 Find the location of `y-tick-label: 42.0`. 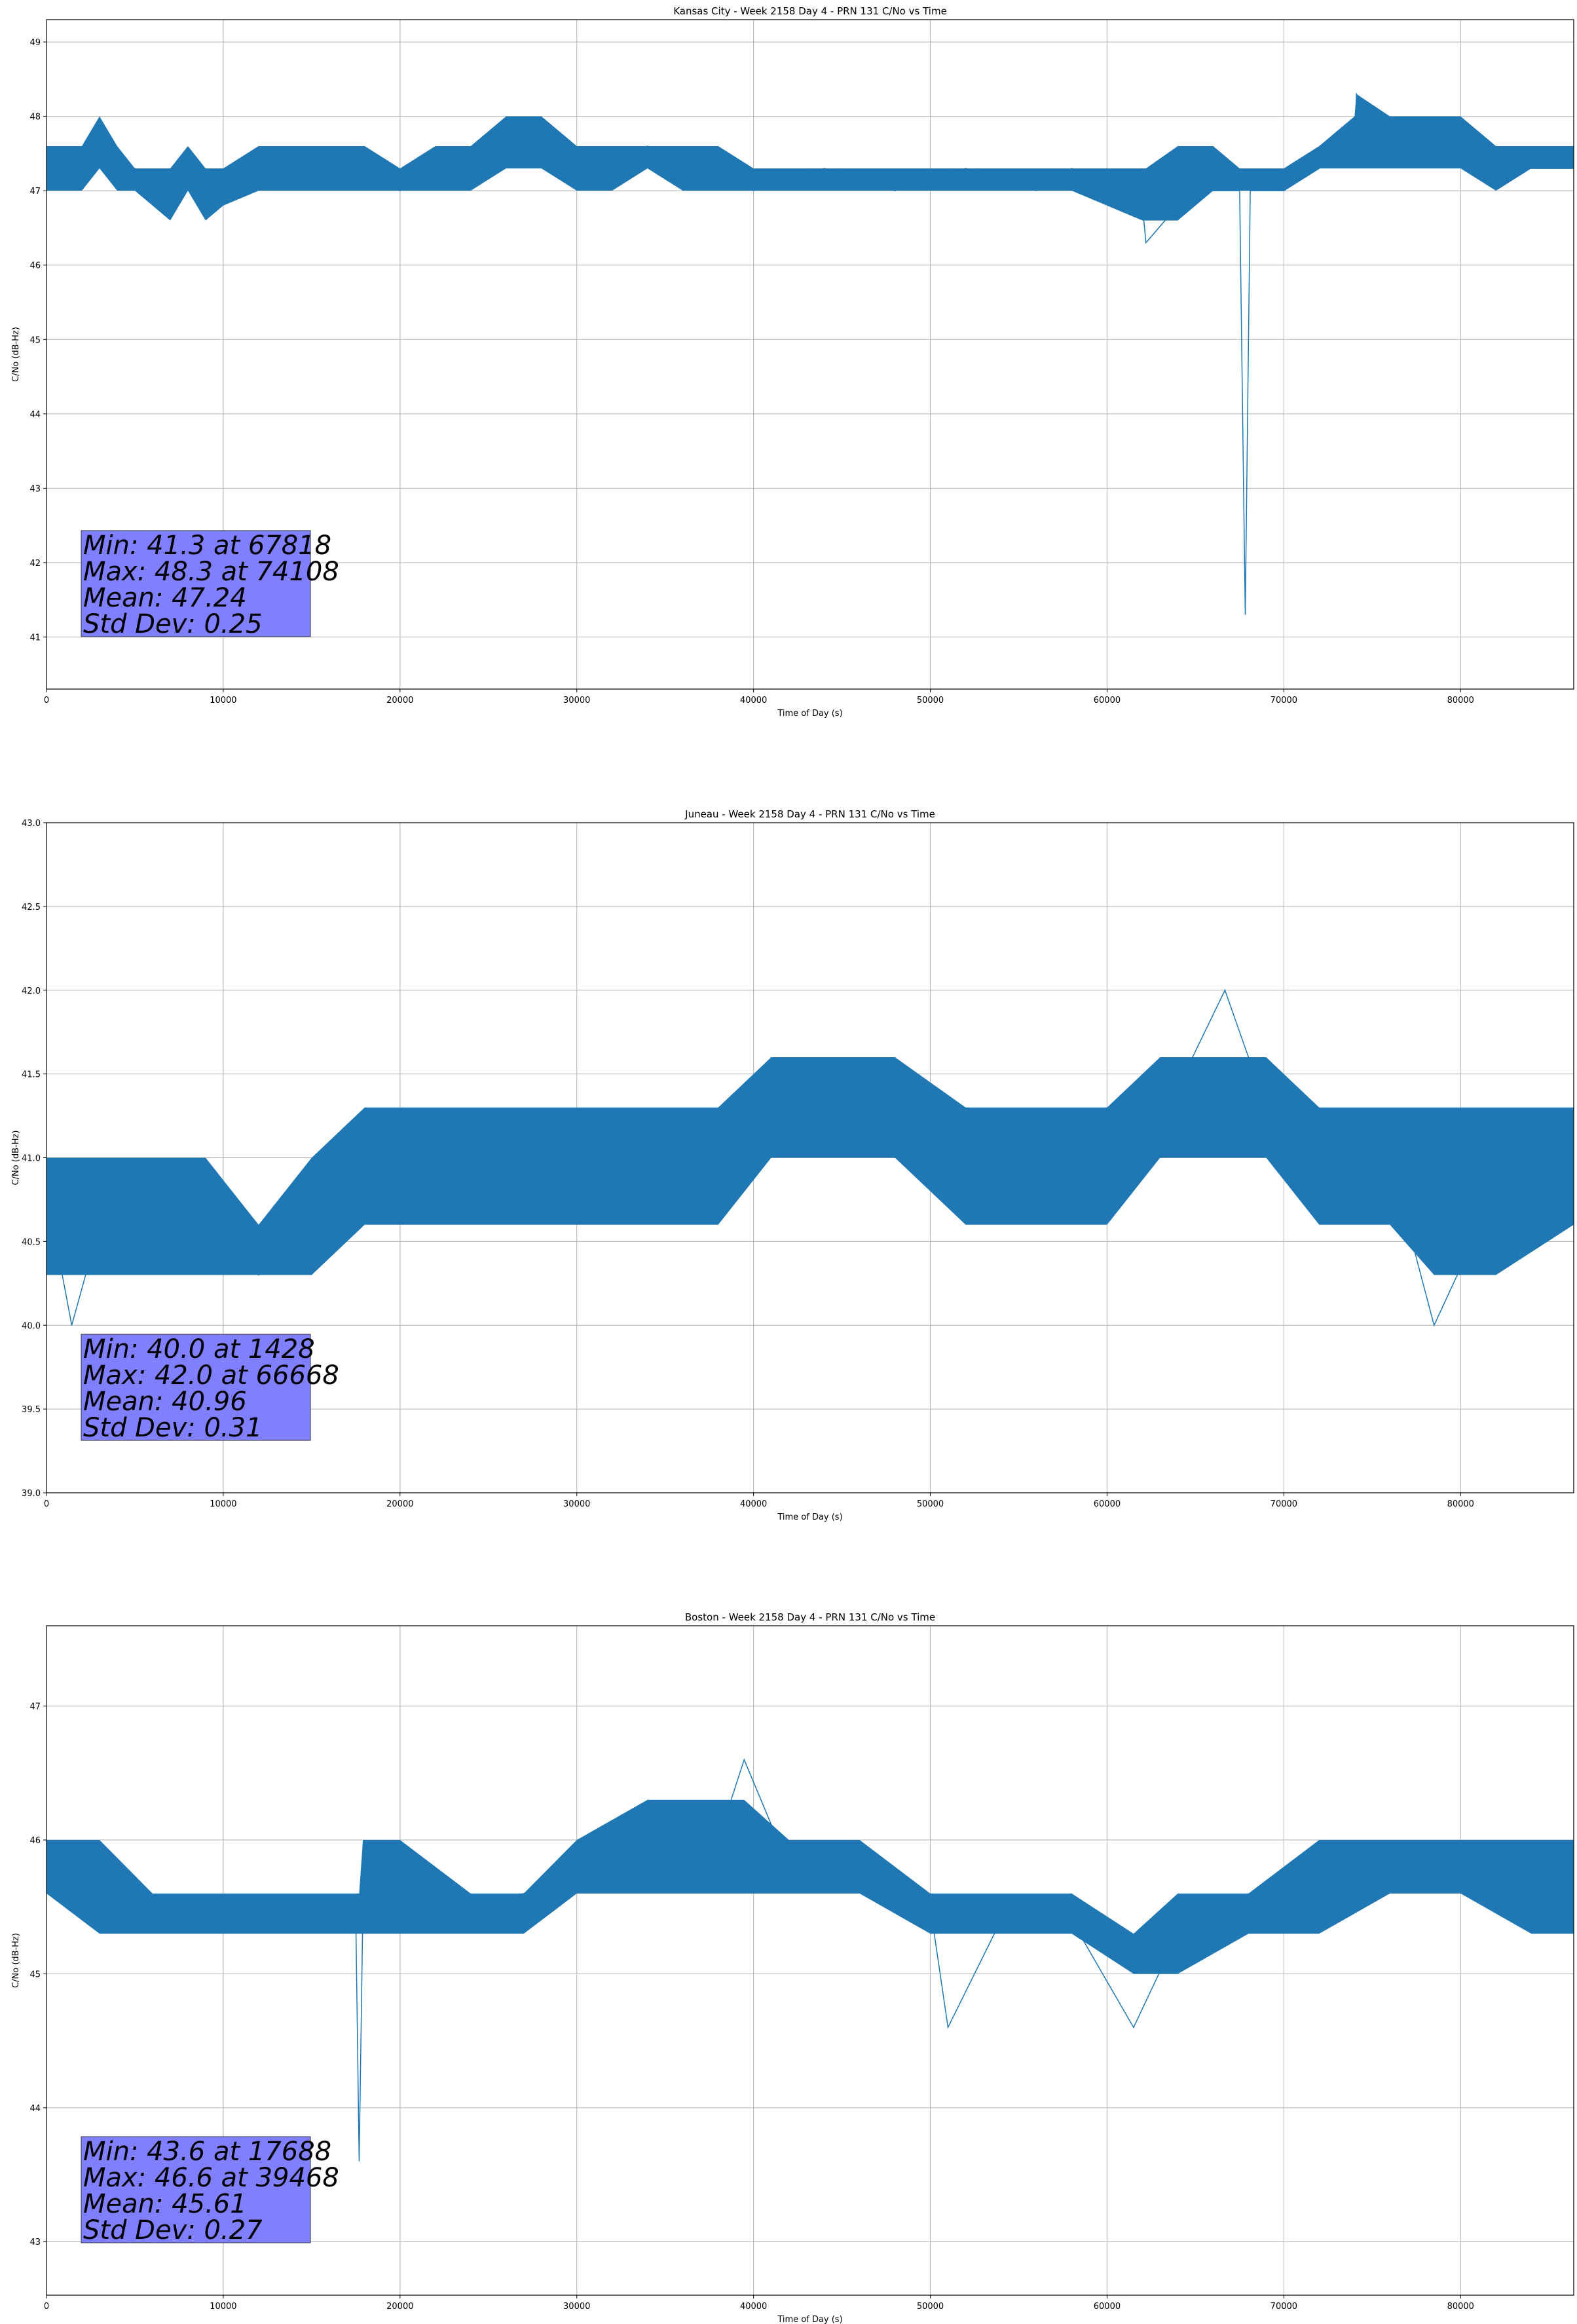

y-tick-label: 42.0 is located at coordinates (31, 991).